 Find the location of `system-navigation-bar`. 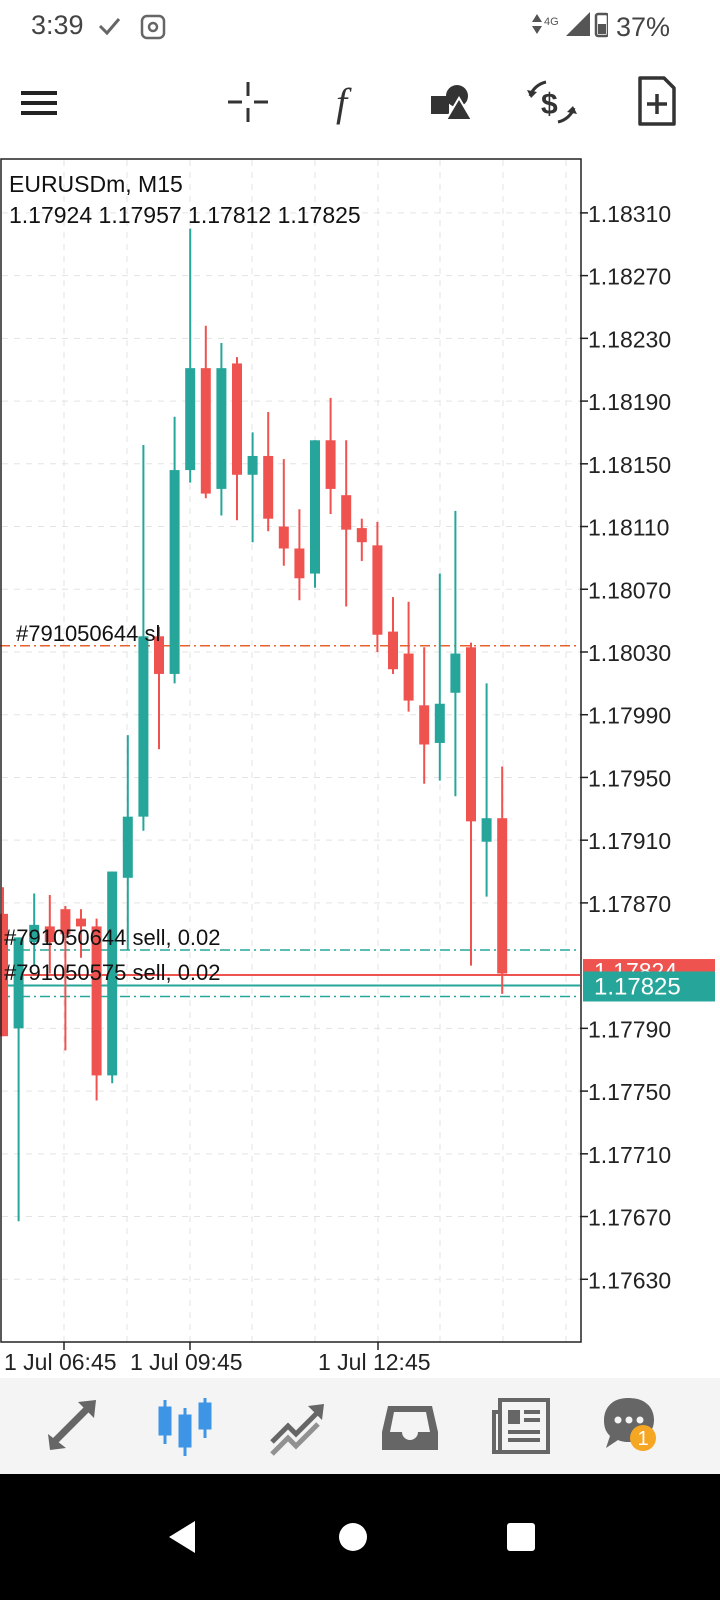

system-navigation-bar is located at coordinates (360, 1537).